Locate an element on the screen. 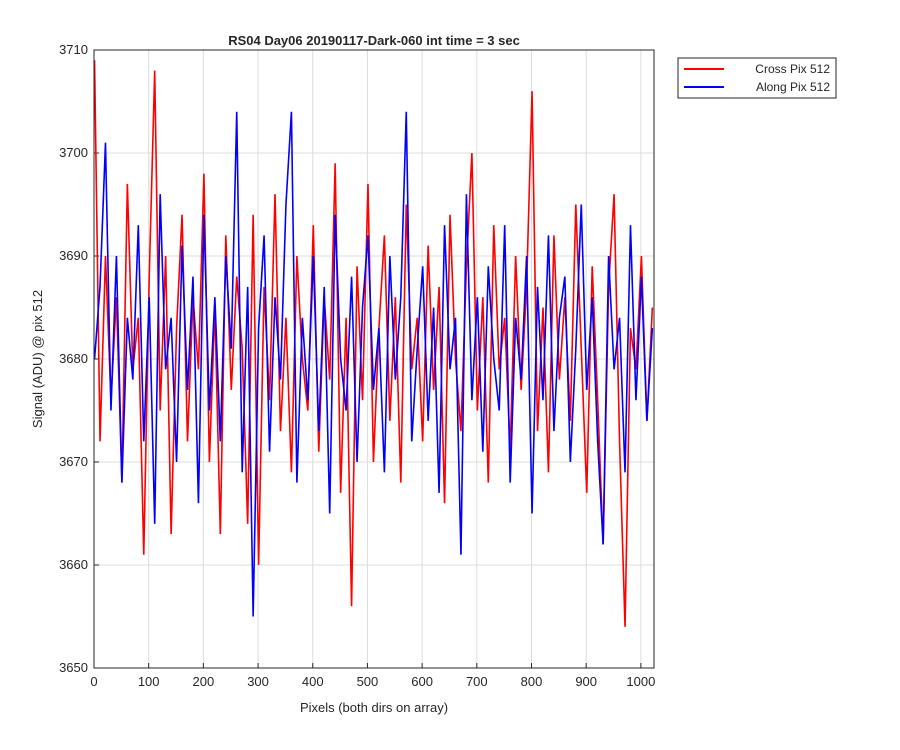 This screenshot has width=900, height=750. y-tick-label: 3660 is located at coordinates (73, 564).